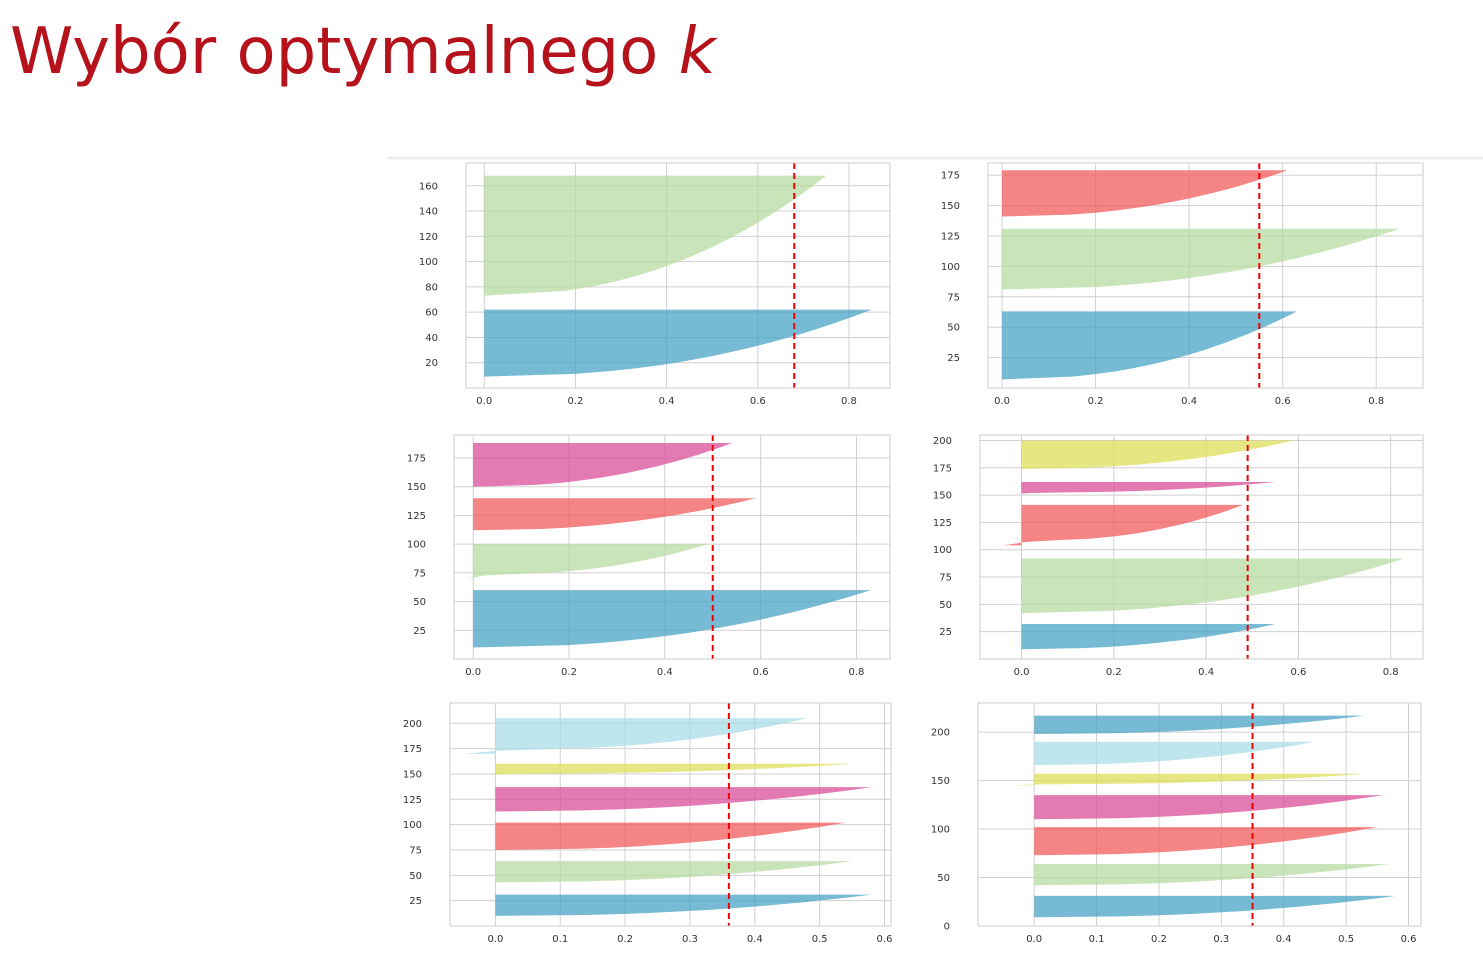 This screenshot has height=961, width=1483. I want to click on silhouette-chart-k3: 0.0 0.2 0.4 0.6 0.8 25 50 75 100 125 150 175, so click(1182, 284).